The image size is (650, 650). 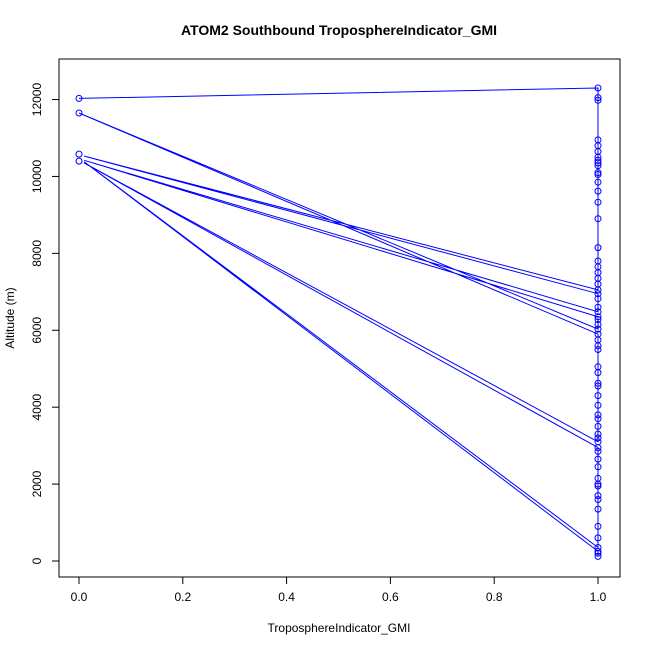 I want to click on x-tick-label: 0.0, so click(x=79, y=597).